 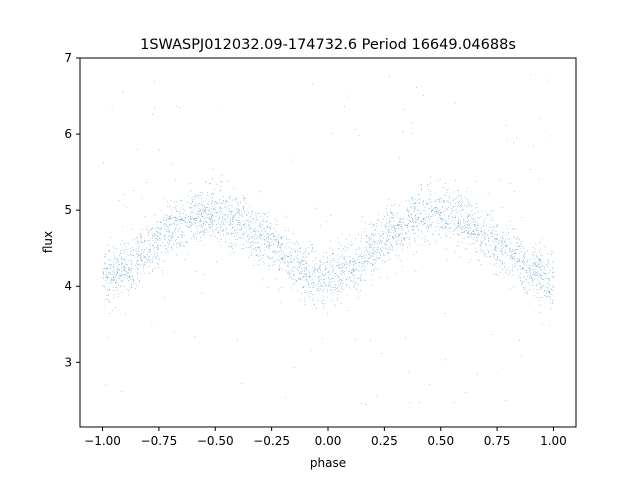 What do you see at coordinates (328, 463) in the screenshot?
I see `x-axis-label: phase` at bounding box center [328, 463].